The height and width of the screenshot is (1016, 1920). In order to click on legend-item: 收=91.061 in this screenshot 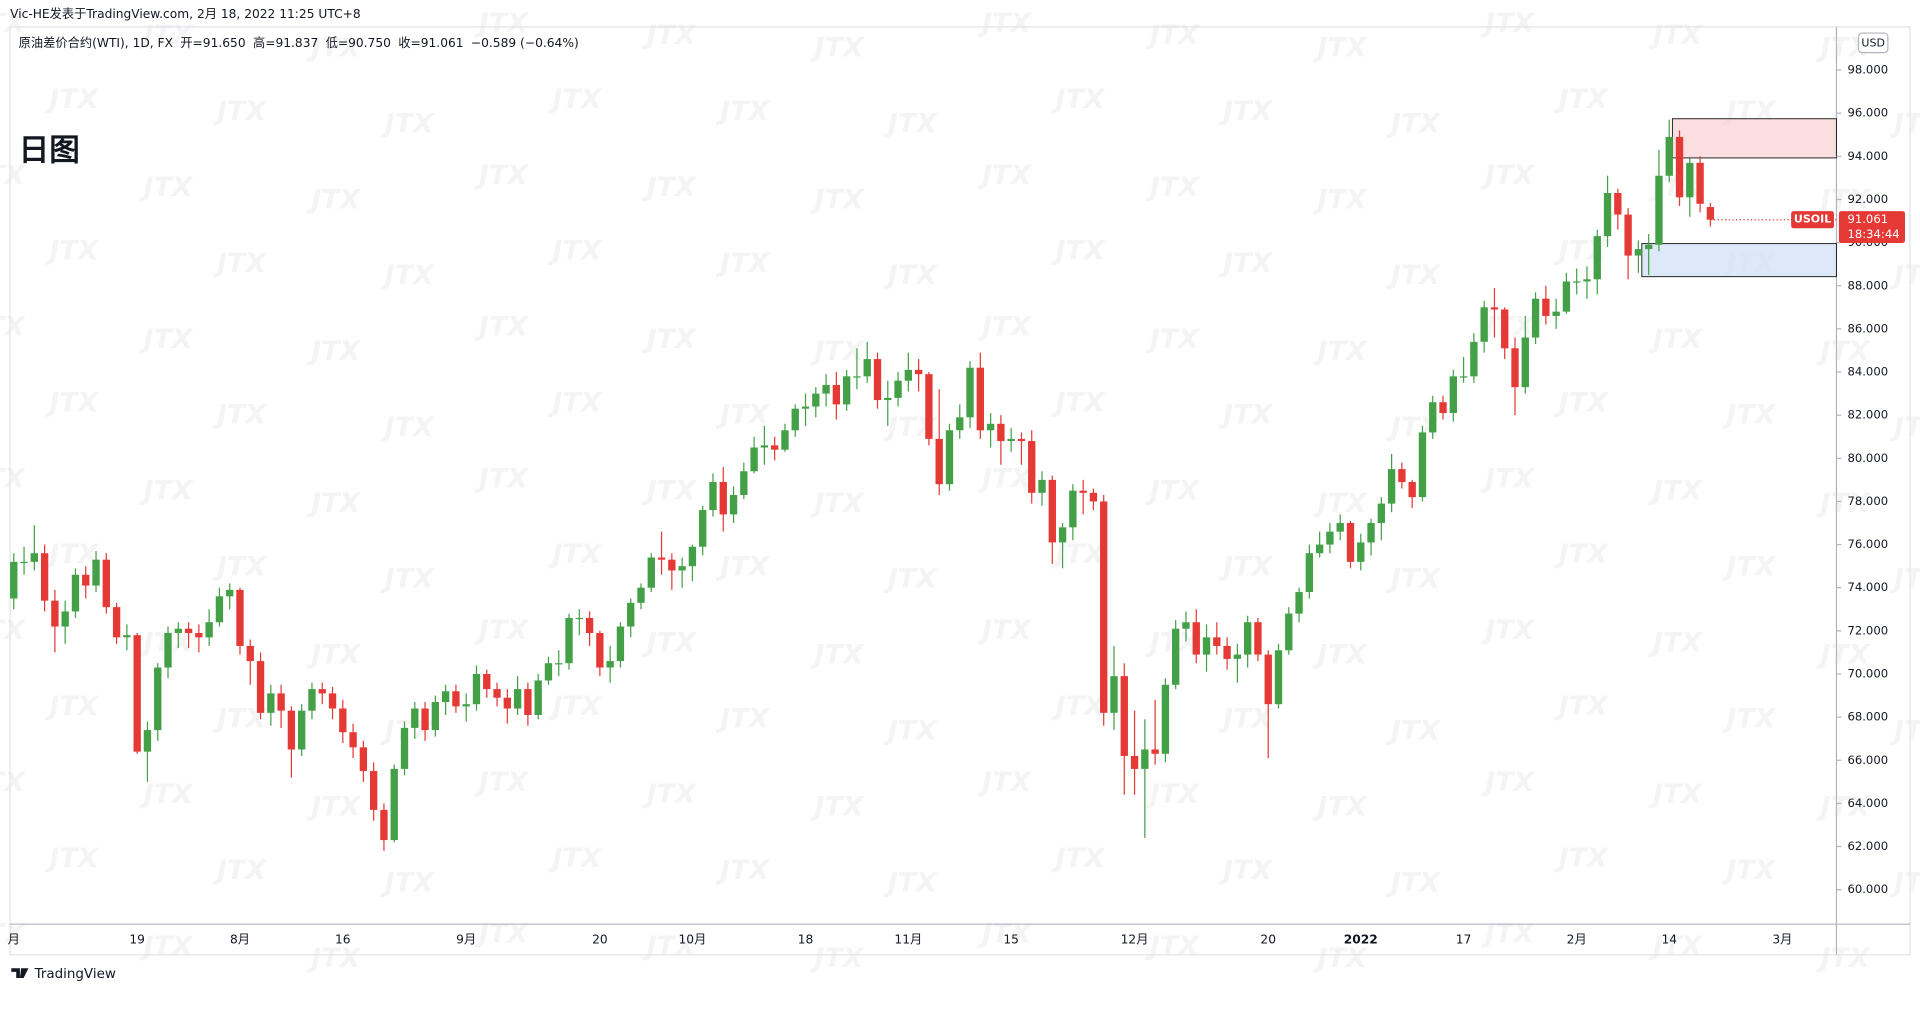, I will do `click(430, 42)`.